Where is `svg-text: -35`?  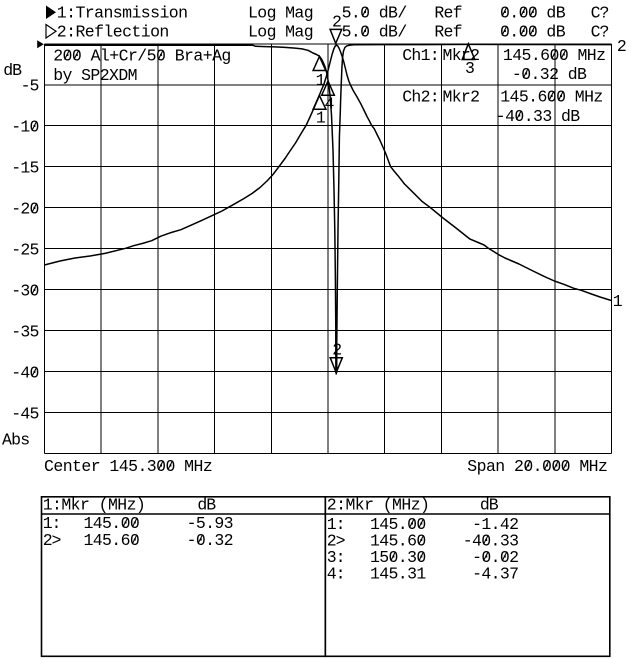
svg-text: -35 is located at coordinates (25, 331).